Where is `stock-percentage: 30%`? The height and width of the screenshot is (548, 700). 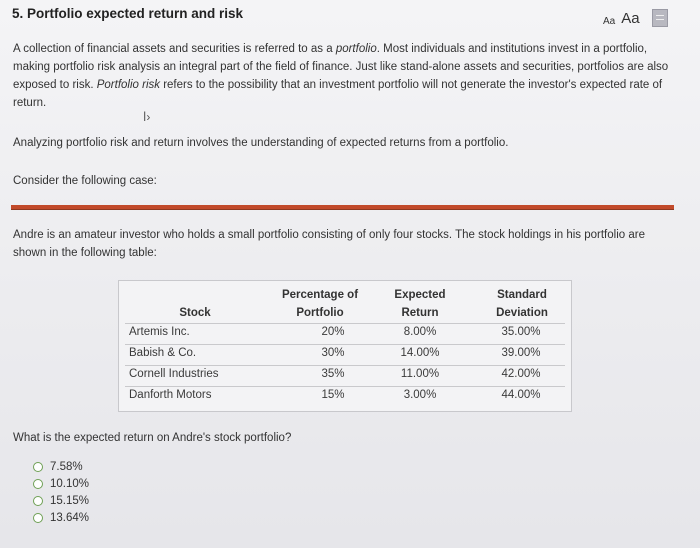 stock-percentage: 30% is located at coordinates (333, 353).